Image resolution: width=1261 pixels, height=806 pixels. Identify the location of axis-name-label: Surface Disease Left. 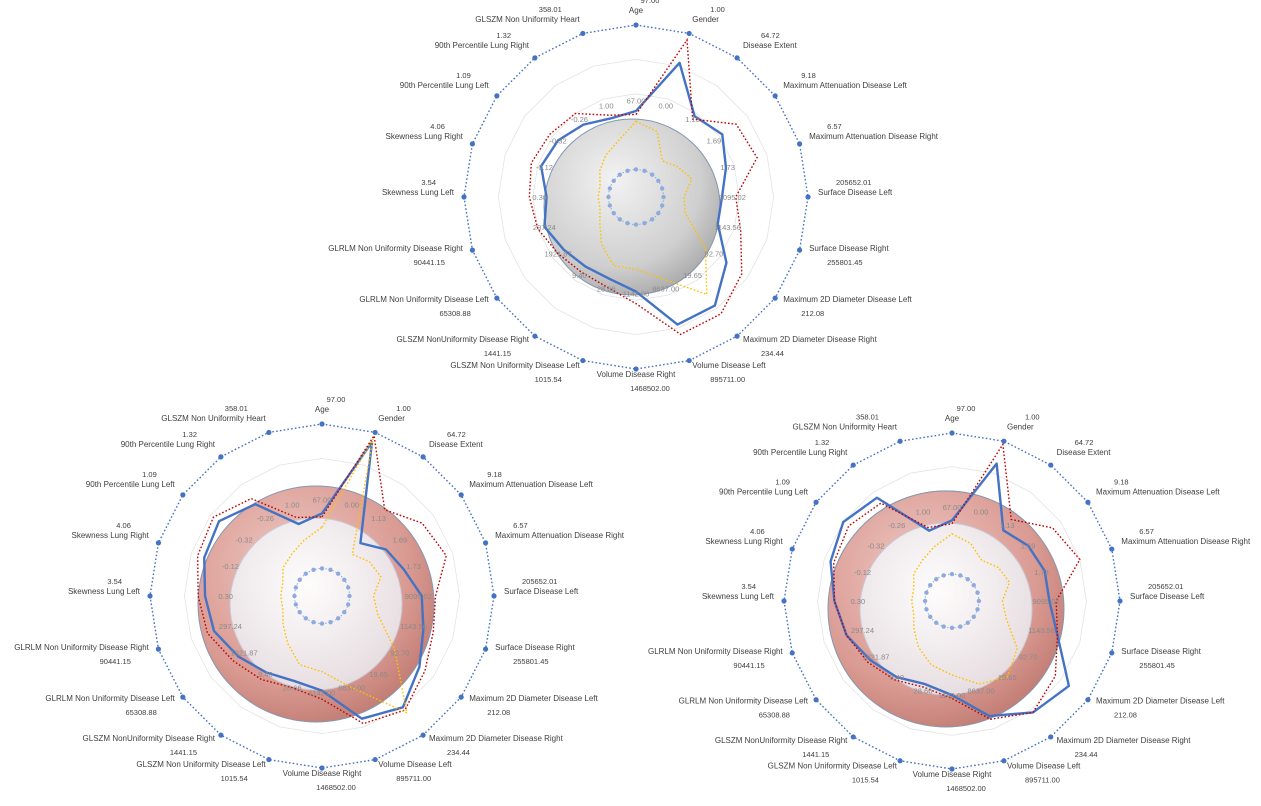
(855, 192).